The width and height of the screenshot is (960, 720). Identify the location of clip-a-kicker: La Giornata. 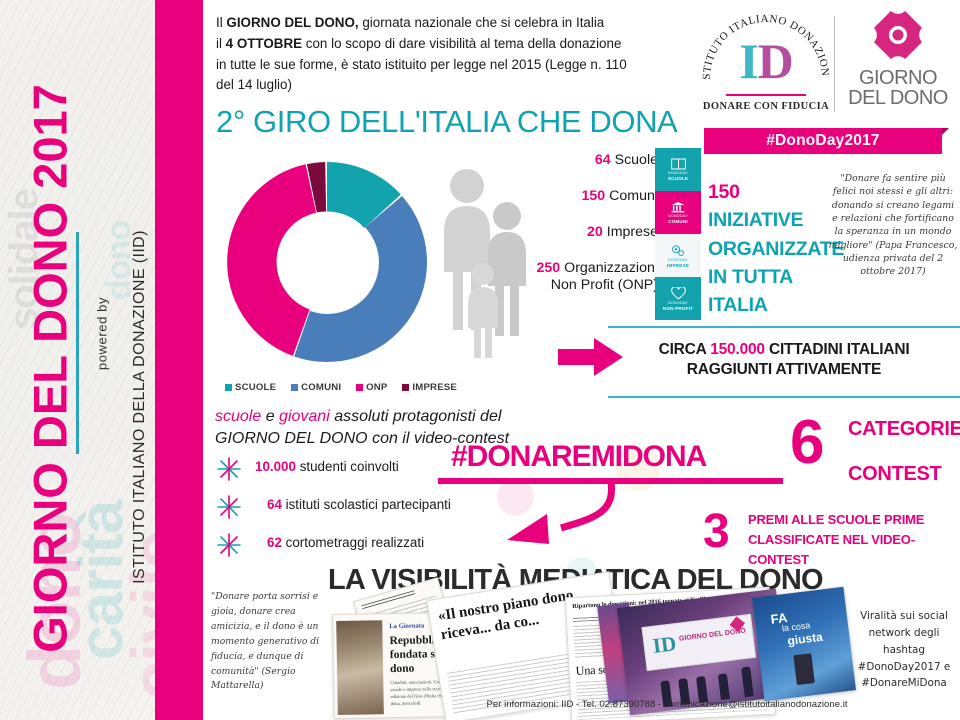
(407, 626).